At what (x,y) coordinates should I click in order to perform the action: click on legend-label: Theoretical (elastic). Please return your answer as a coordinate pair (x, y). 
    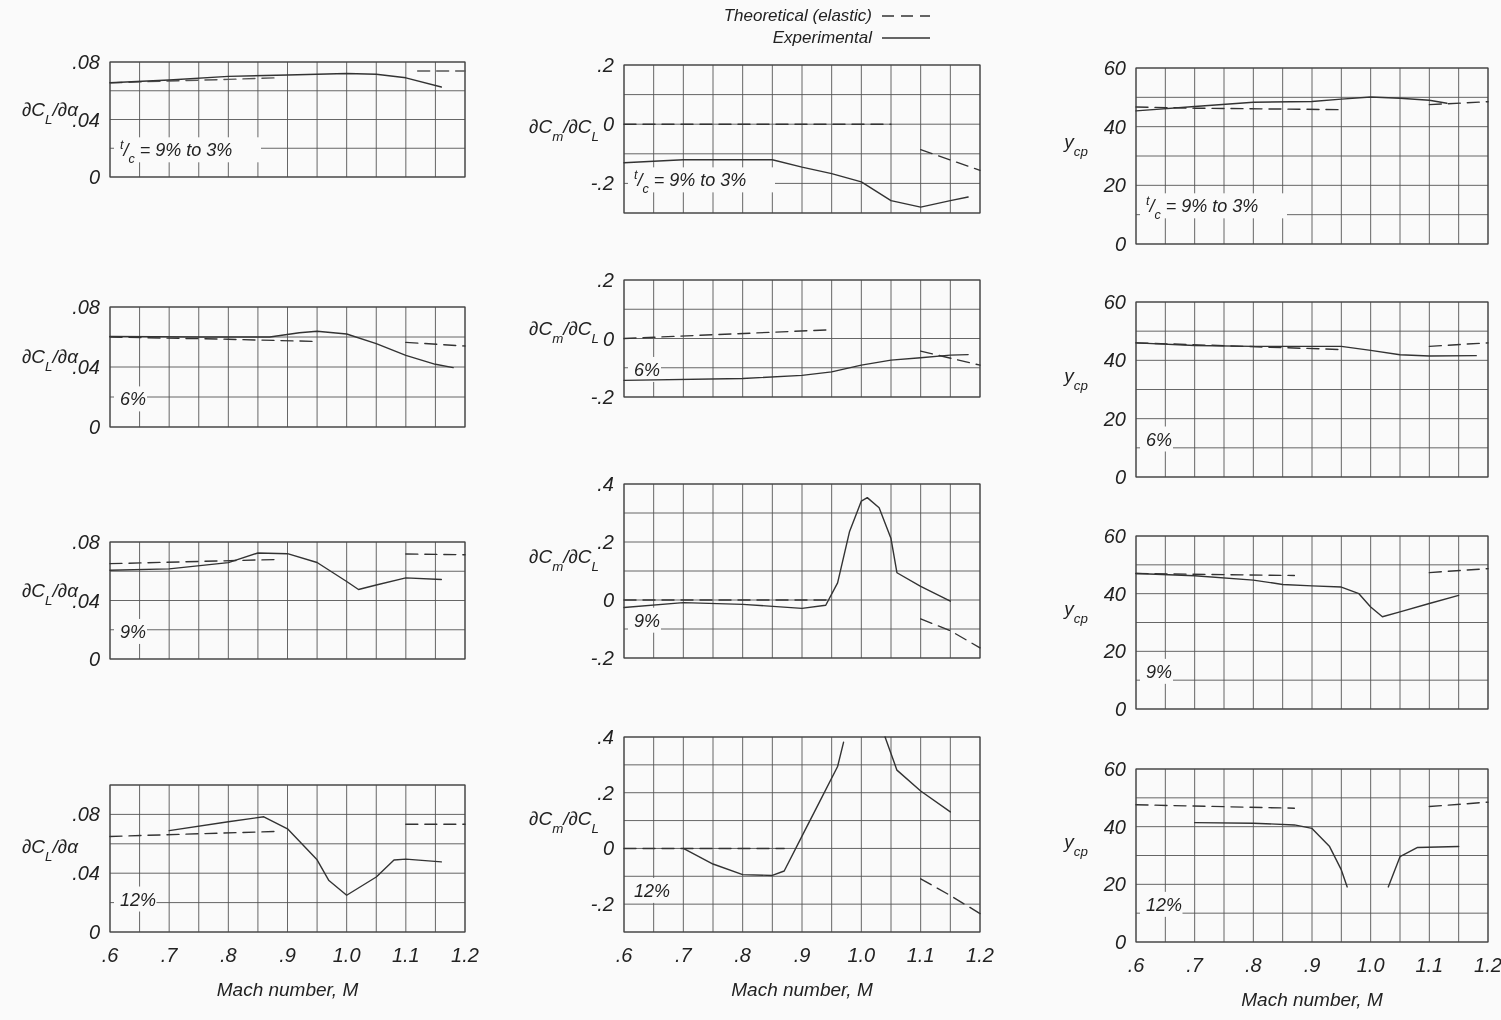
    Looking at the image, I should click on (797, 15).